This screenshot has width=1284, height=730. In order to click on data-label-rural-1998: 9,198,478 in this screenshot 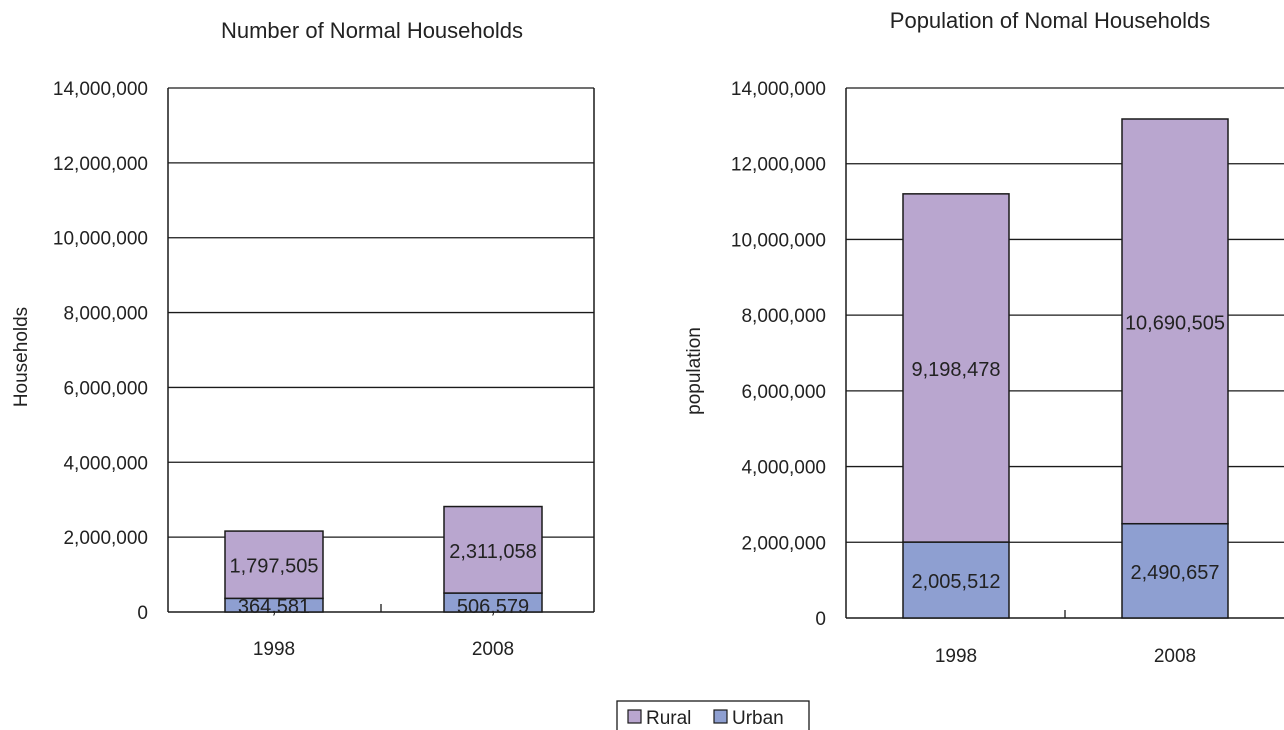, I will do `click(956, 370)`.